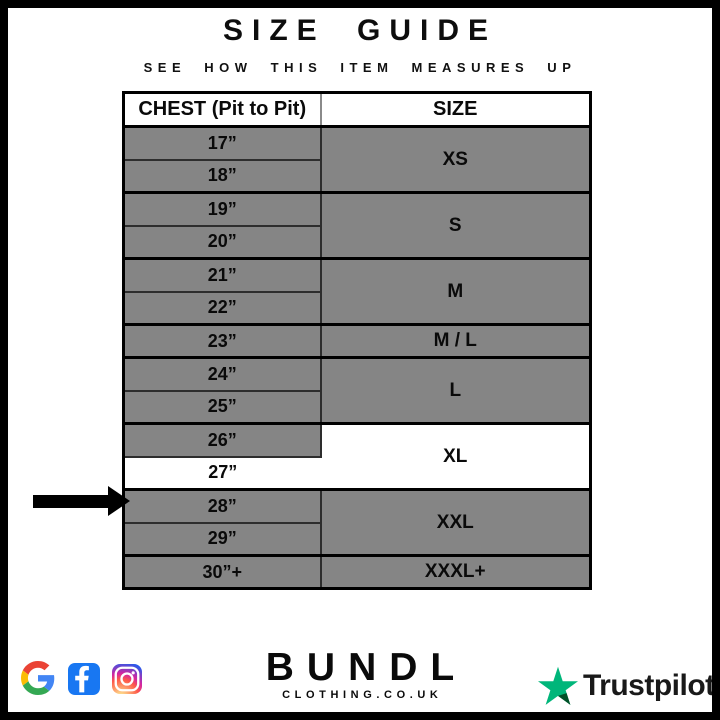 Image resolution: width=720 pixels, height=720 pixels. I want to click on facebook-icon, so click(84, 679).